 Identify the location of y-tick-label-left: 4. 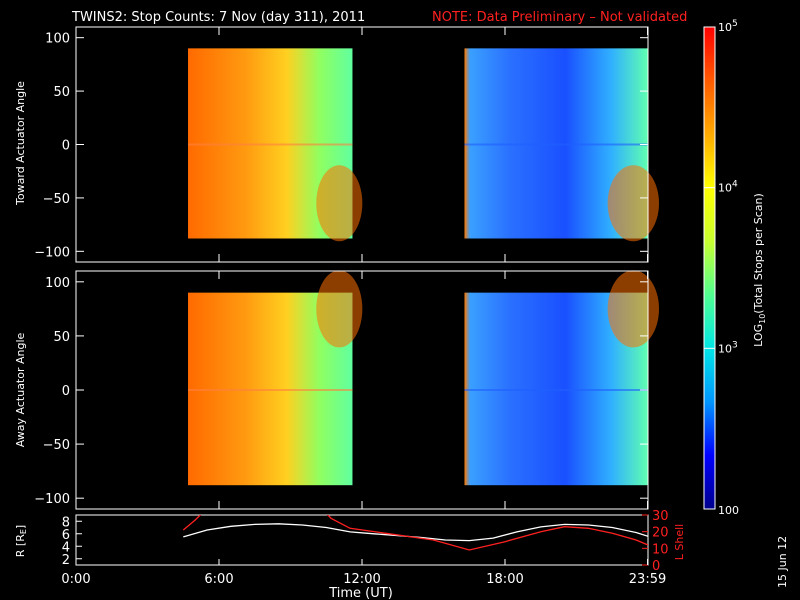
(66, 547).